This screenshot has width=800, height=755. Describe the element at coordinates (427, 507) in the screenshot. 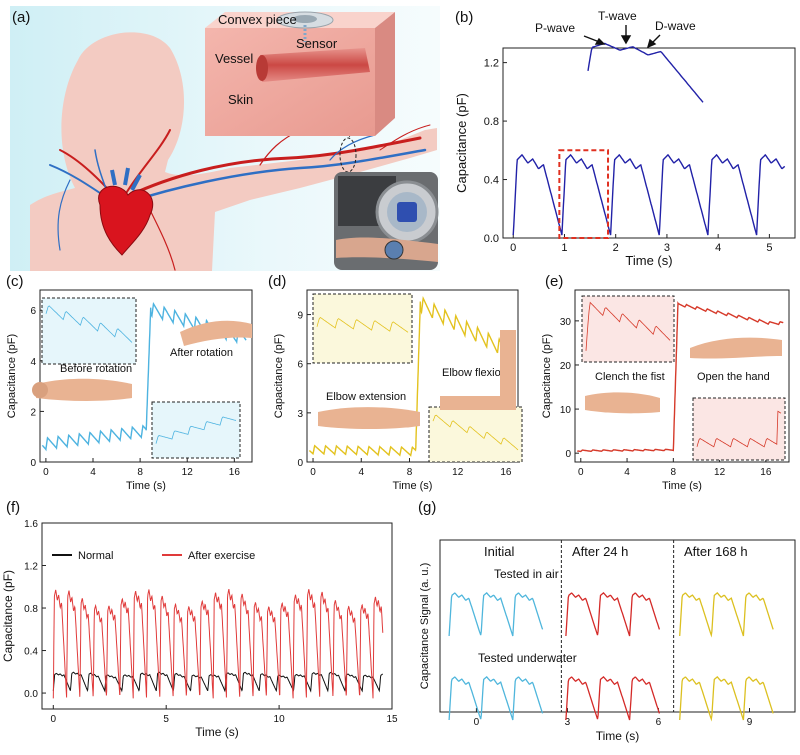

I see `panel-g-label: (g)` at that location.